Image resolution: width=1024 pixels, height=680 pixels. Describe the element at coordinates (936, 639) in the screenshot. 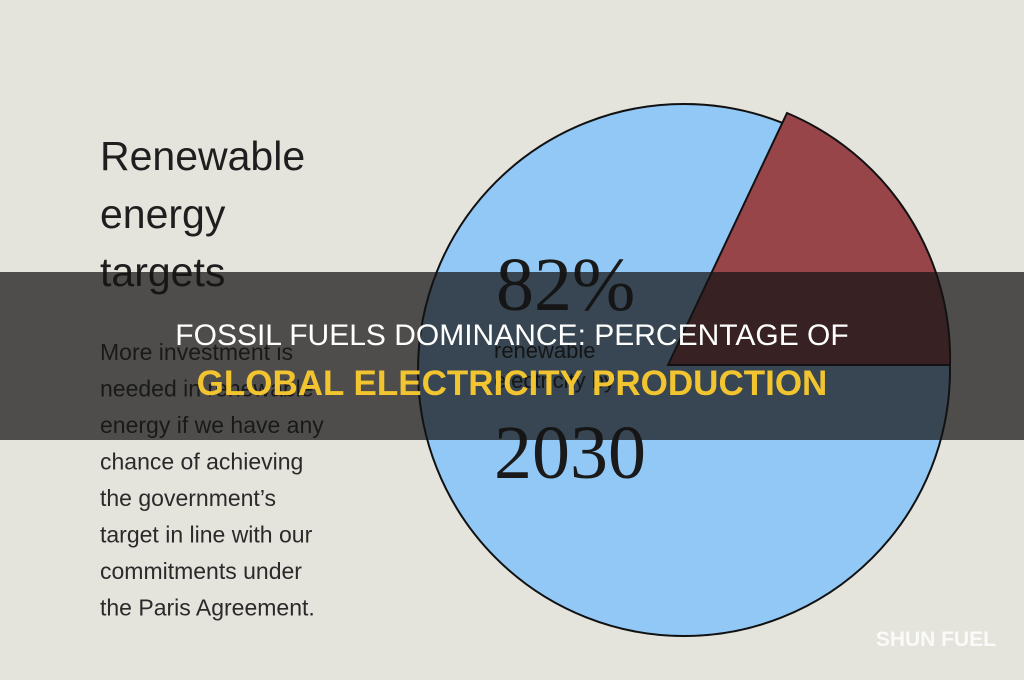

I see `watermark: SHUN FUEL` at that location.